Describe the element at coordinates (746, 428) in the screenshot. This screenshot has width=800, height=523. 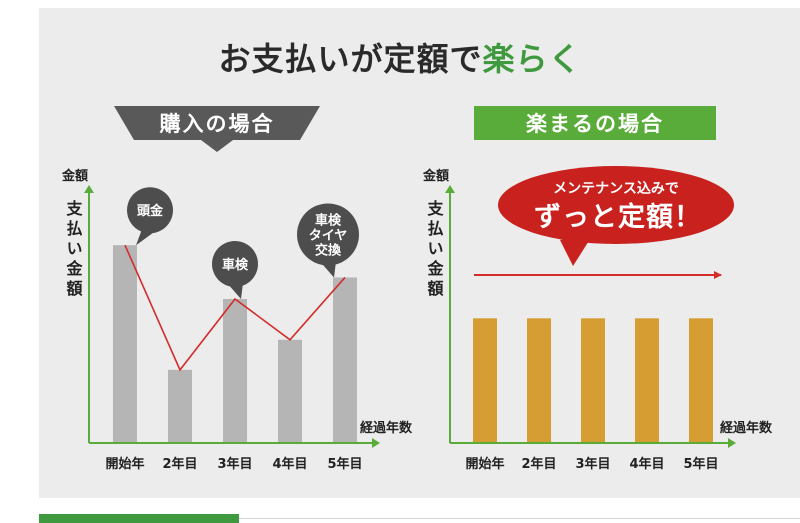
I see `rakumaru-x-label: 経過年数` at that location.